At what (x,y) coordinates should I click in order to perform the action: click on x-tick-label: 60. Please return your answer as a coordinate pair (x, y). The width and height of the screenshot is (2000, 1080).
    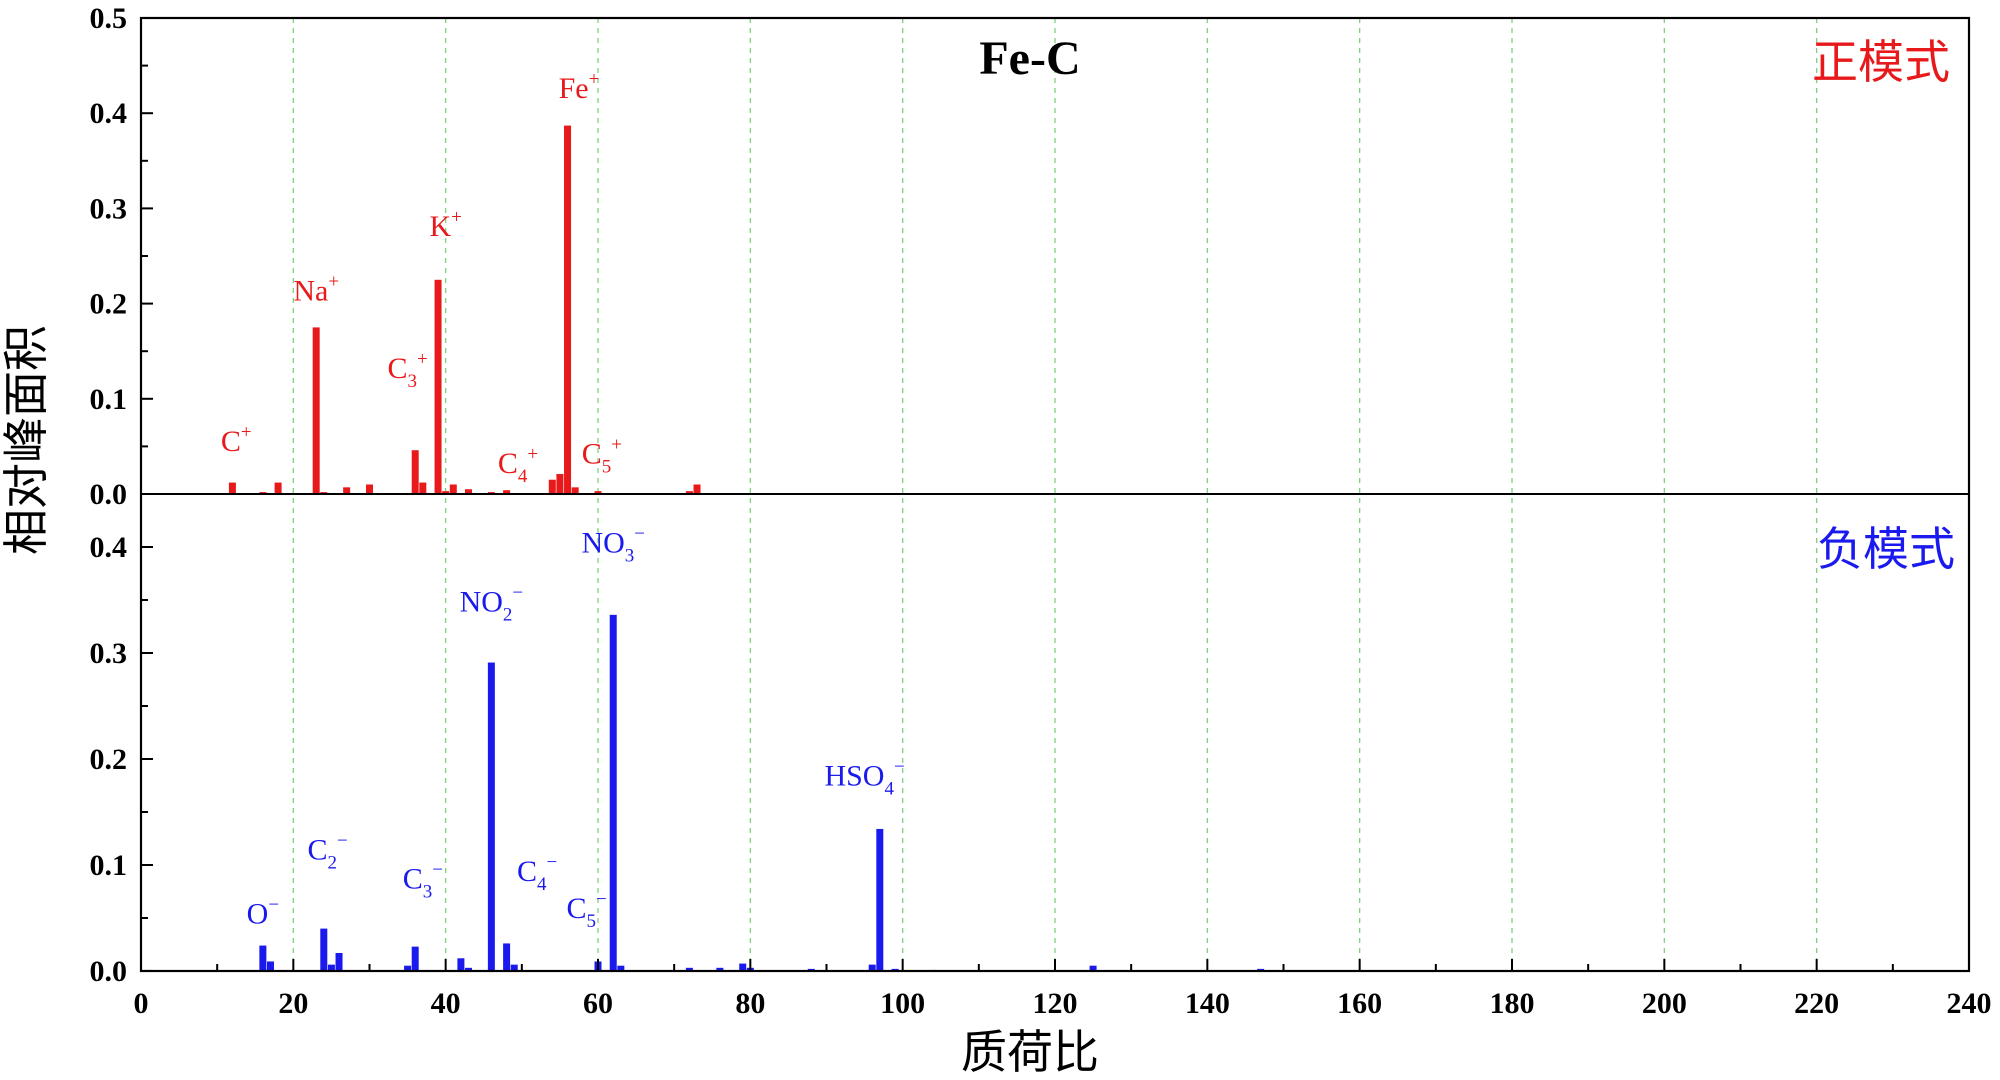
    Looking at the image, I should click on (598, 1003).